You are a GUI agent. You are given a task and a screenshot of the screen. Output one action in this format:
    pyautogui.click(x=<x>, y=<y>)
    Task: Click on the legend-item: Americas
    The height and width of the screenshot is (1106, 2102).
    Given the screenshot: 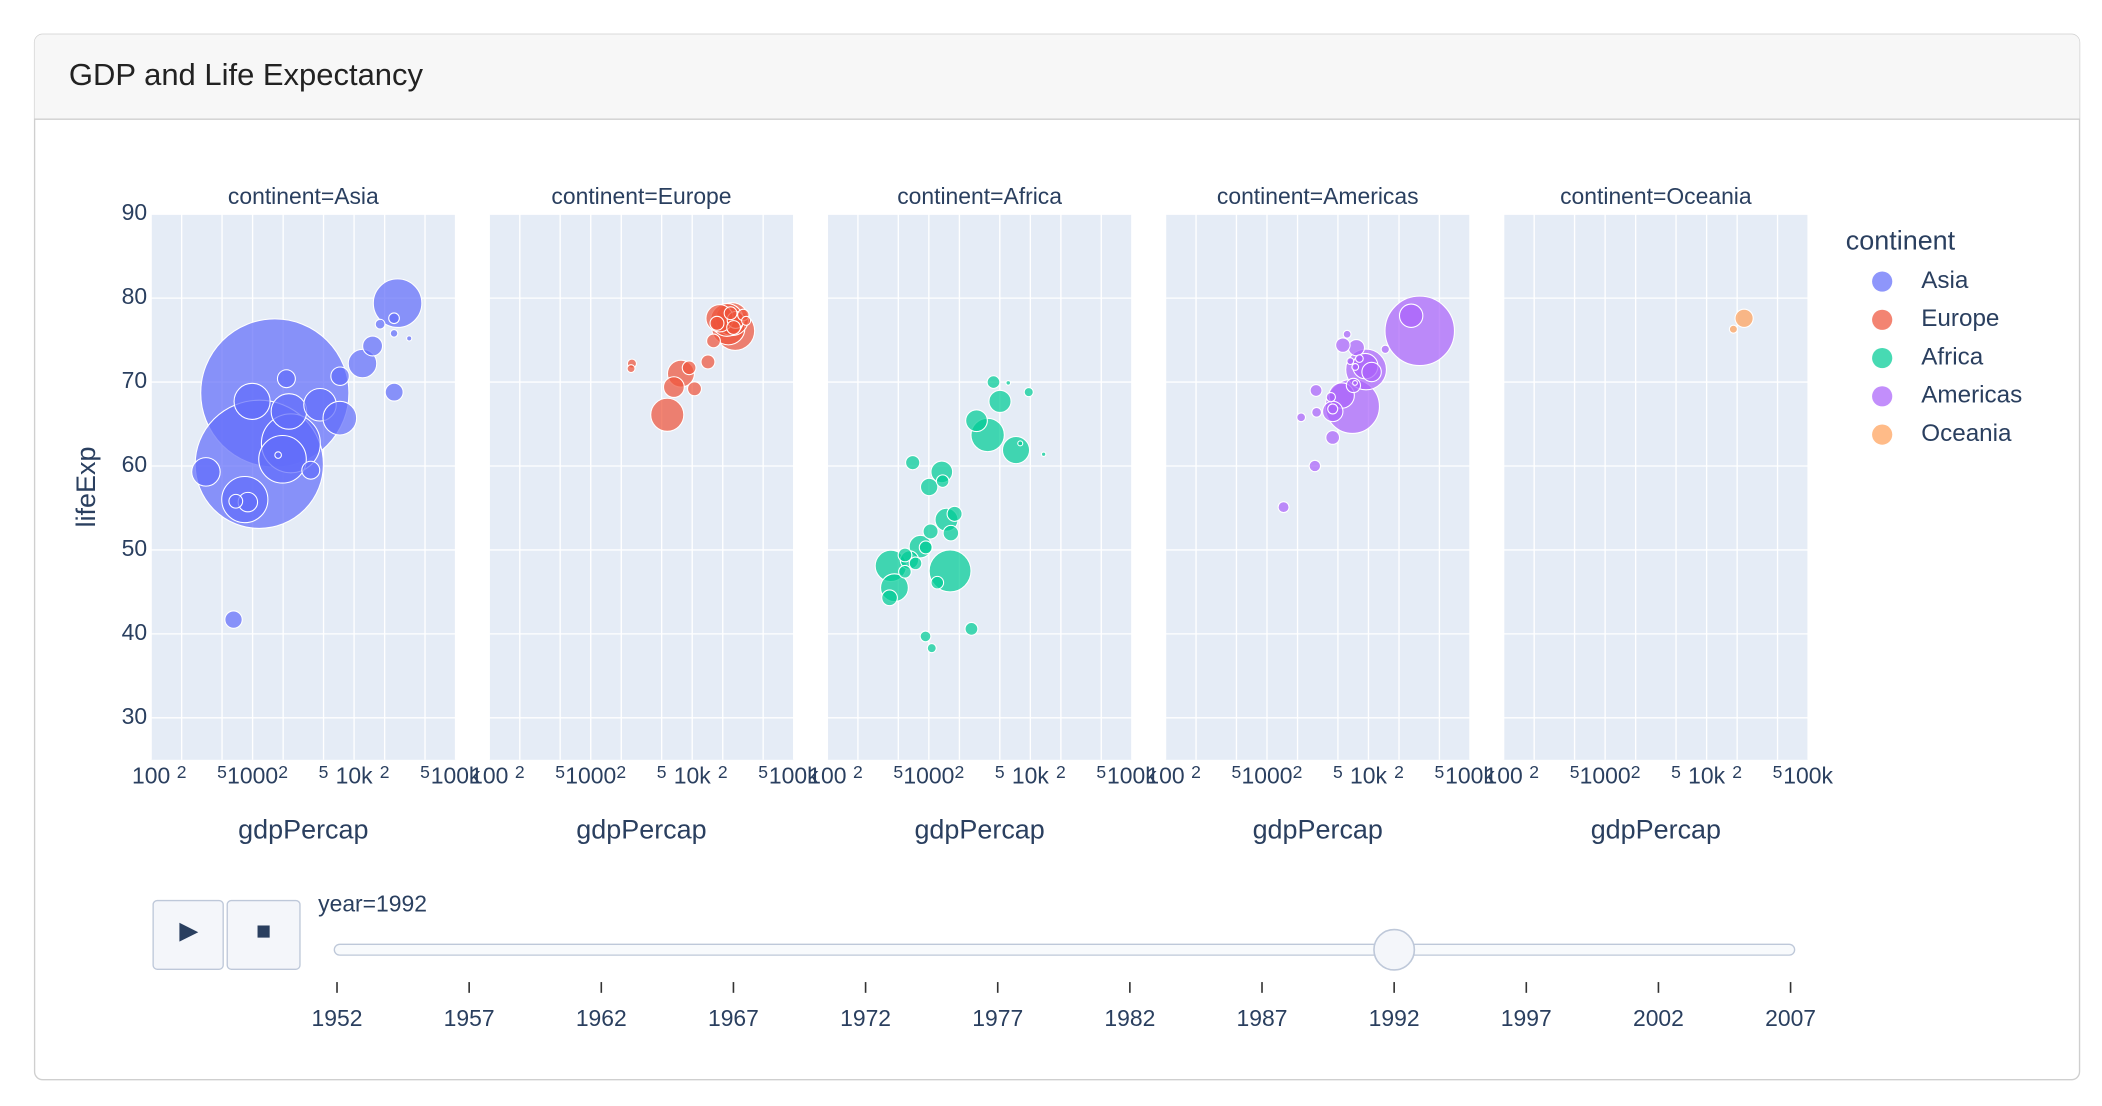 What is the action you would take?
    pyautogui.click(x=1947, y=395)
    